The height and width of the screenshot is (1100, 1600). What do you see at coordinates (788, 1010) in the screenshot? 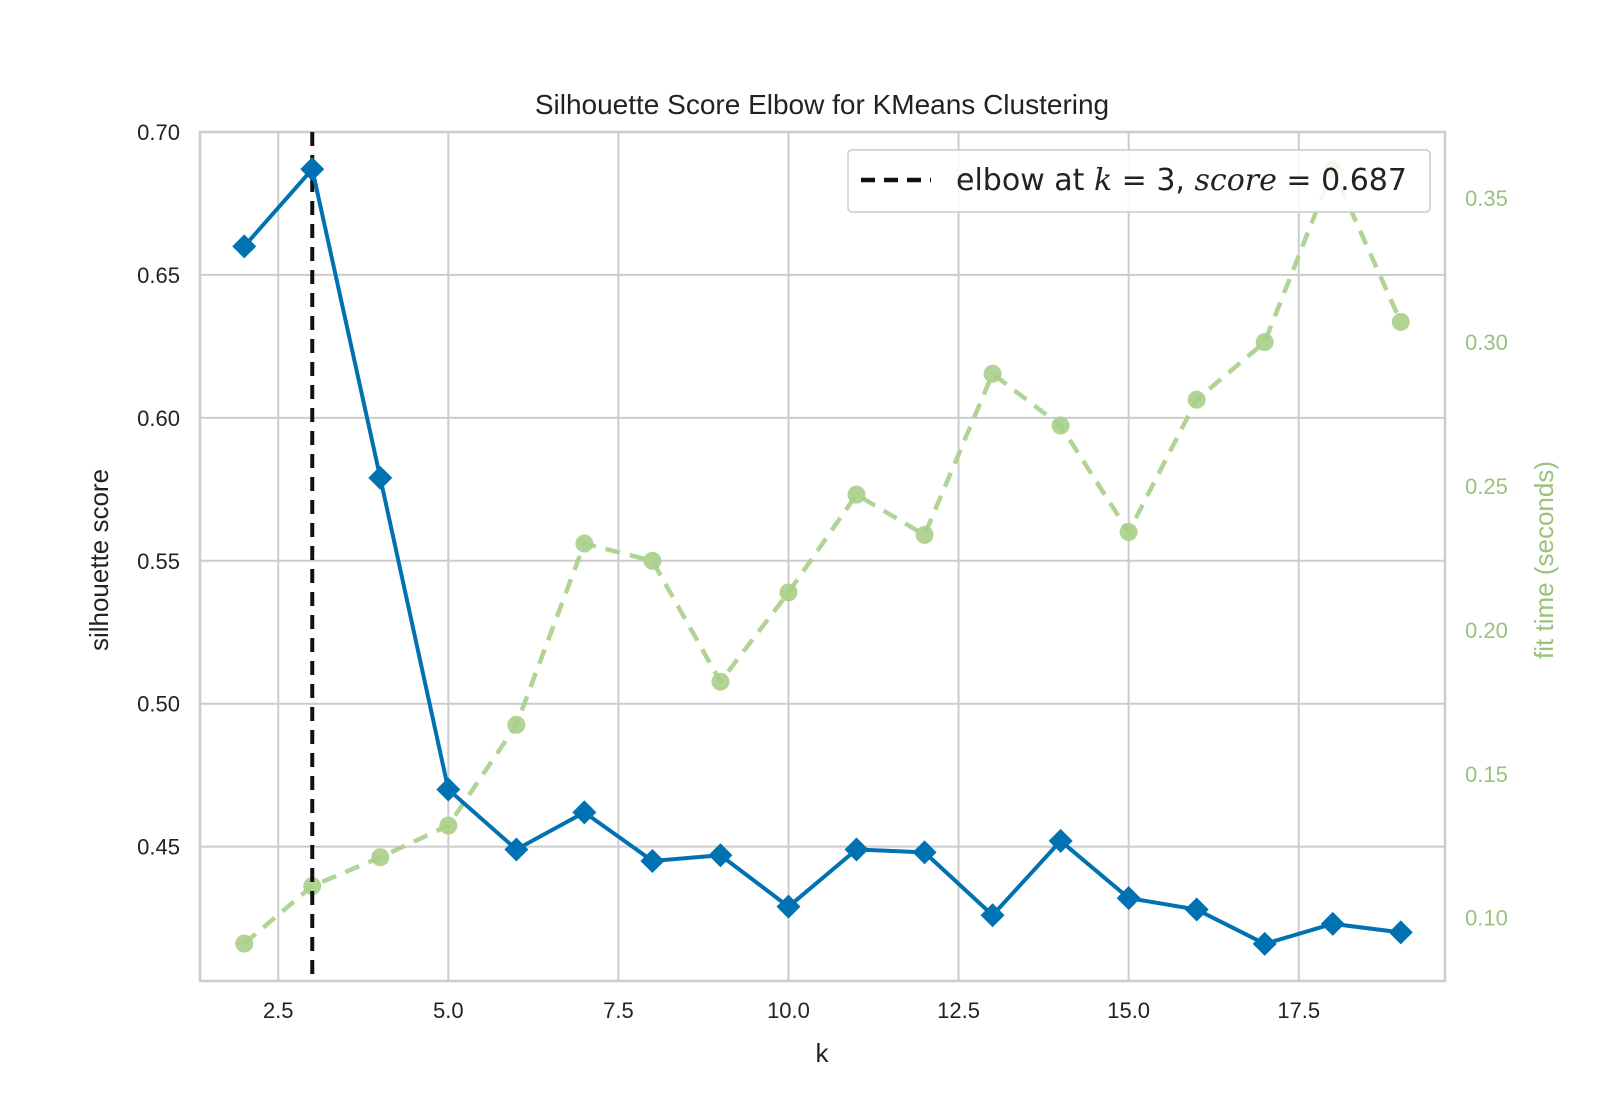
I see `x-tick-label: 10.0` at bounding box center [788, 1010].